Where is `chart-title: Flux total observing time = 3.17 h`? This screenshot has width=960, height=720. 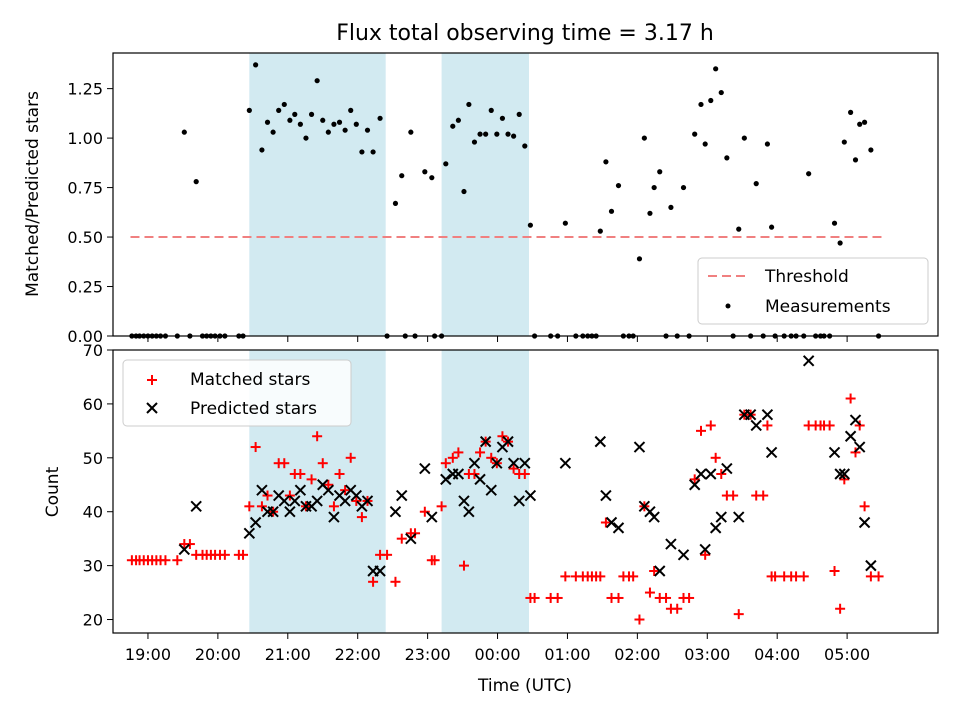 chart-title: Flux total observing time = 3.17 h is located at coordinates (525, 33).